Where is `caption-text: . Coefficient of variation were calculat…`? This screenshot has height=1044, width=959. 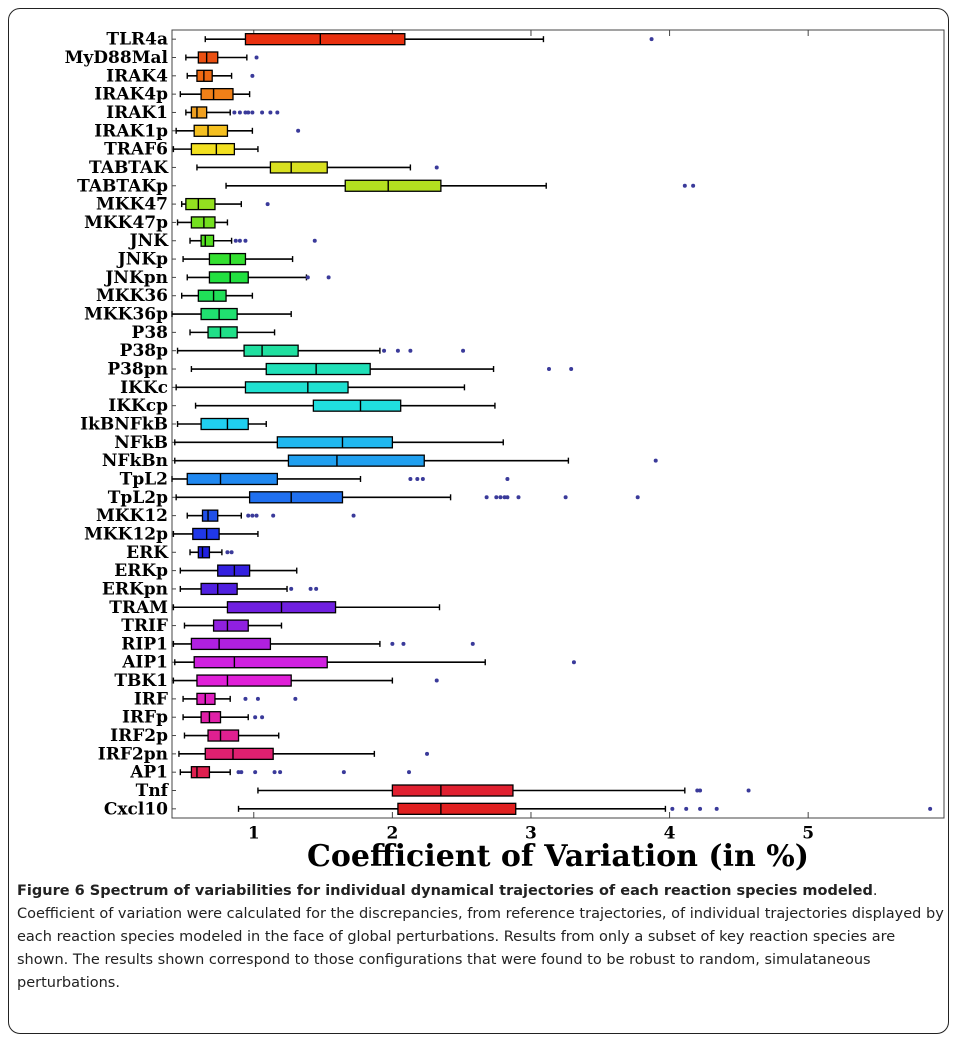
caption-text: . Coefficient of variation were calculat… is located at coordinates (480, 937).